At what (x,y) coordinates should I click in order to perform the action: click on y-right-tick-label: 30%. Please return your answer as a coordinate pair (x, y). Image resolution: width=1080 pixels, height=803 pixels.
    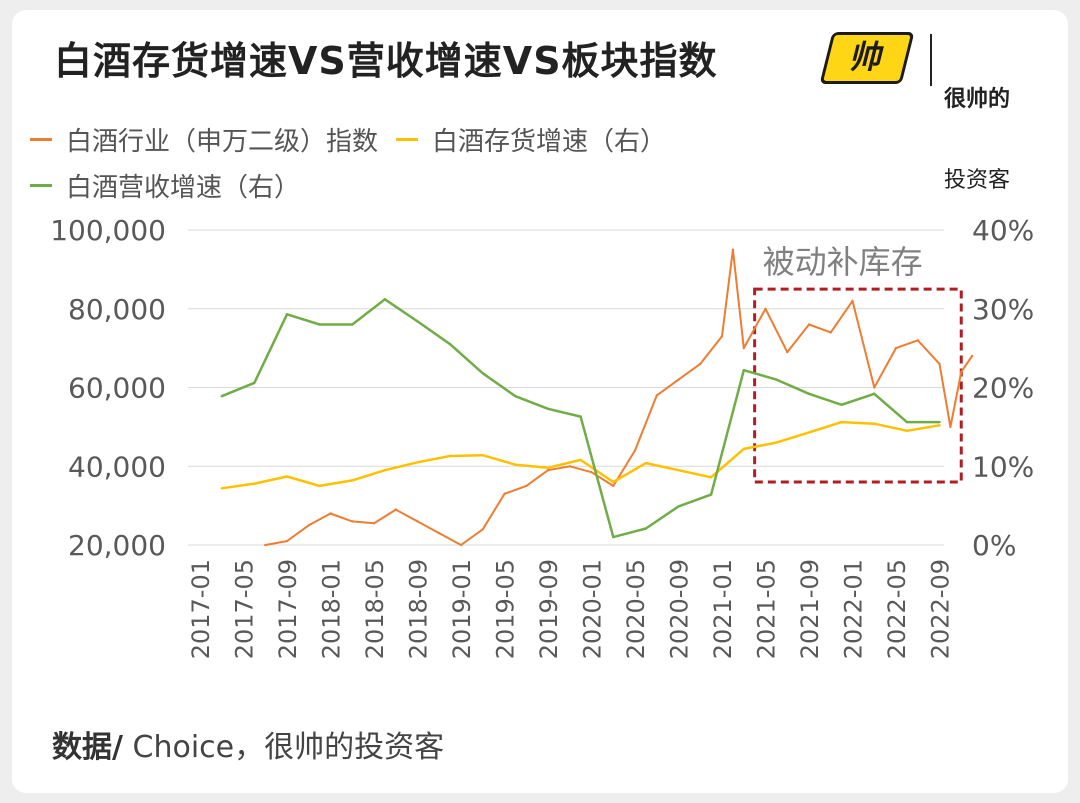
    Looking at the image, I should click on (1003, 309).